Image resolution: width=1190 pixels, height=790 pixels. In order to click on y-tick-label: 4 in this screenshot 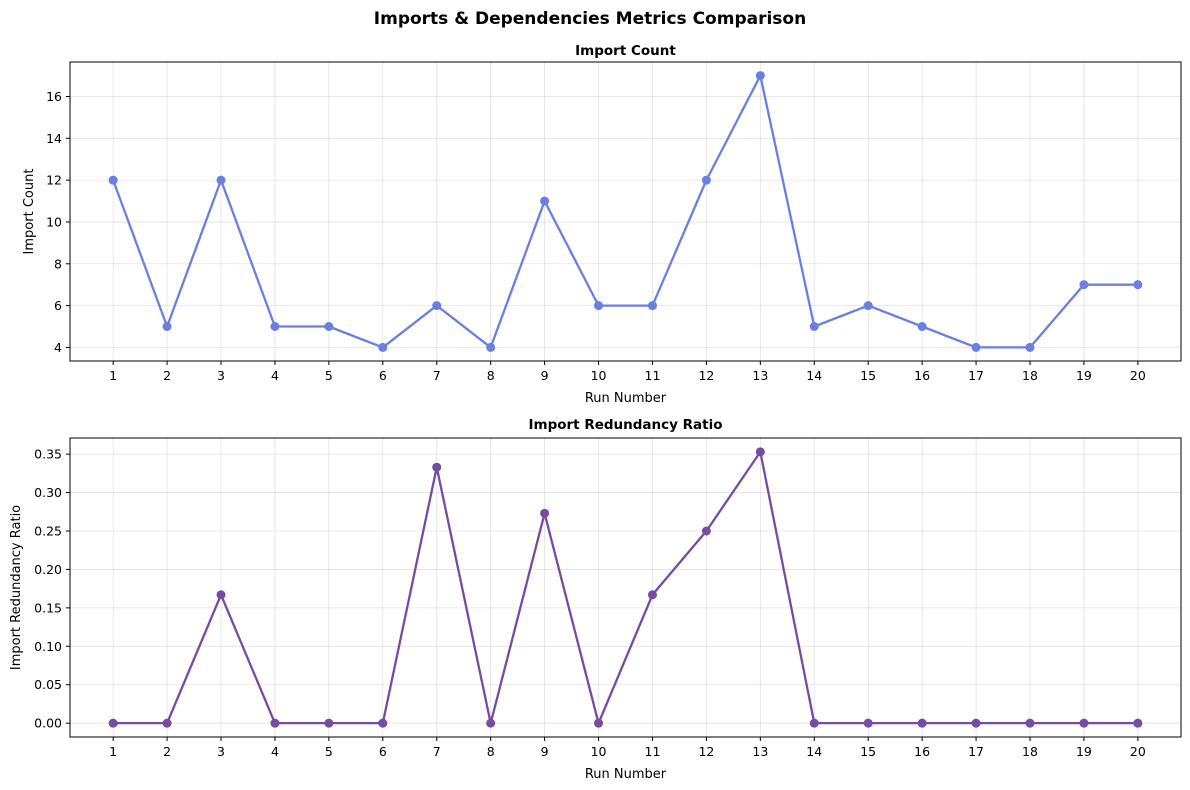, I will do `click(58, 347)`.